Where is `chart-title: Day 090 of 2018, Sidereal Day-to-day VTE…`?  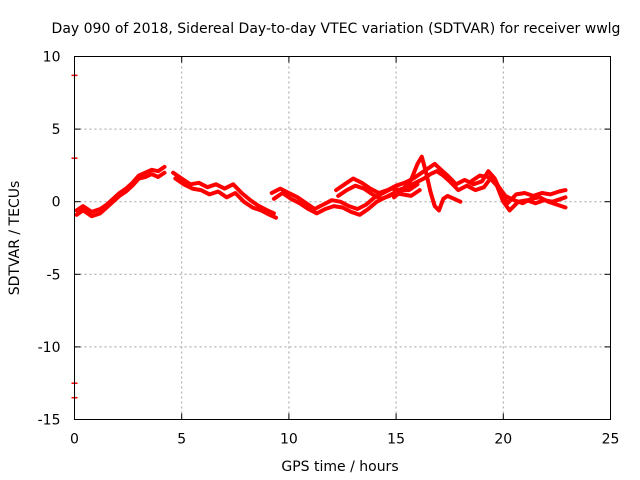 chart-title: Day 090 of 2018, Sidereal Day-to-day VTE… is located at coordinates (336, 29).